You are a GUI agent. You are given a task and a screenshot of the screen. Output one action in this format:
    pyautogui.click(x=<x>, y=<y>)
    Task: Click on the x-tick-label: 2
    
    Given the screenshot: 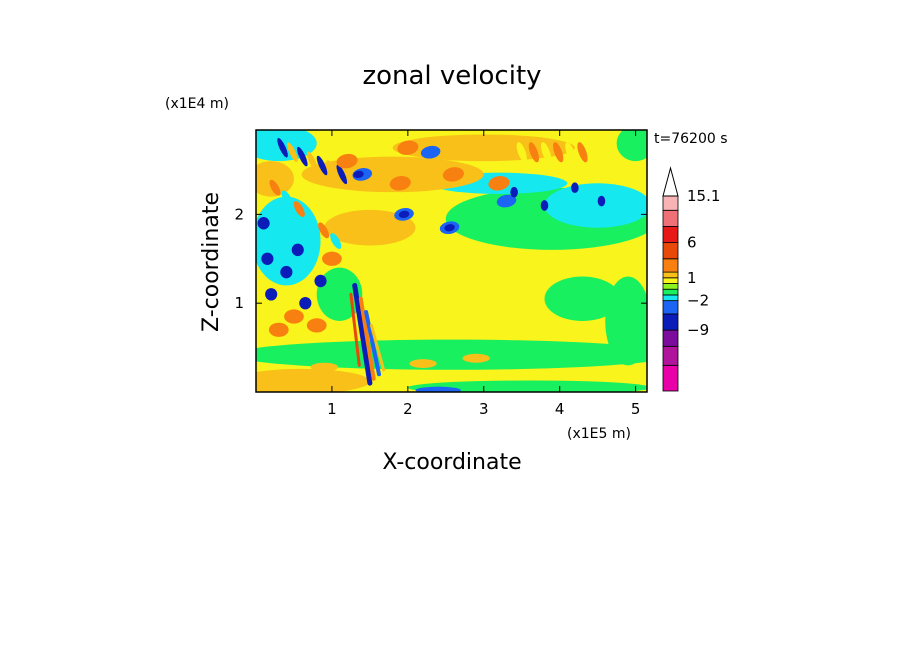 What is the action you would take?
    pyautogui.click(x=408, y=409)
    